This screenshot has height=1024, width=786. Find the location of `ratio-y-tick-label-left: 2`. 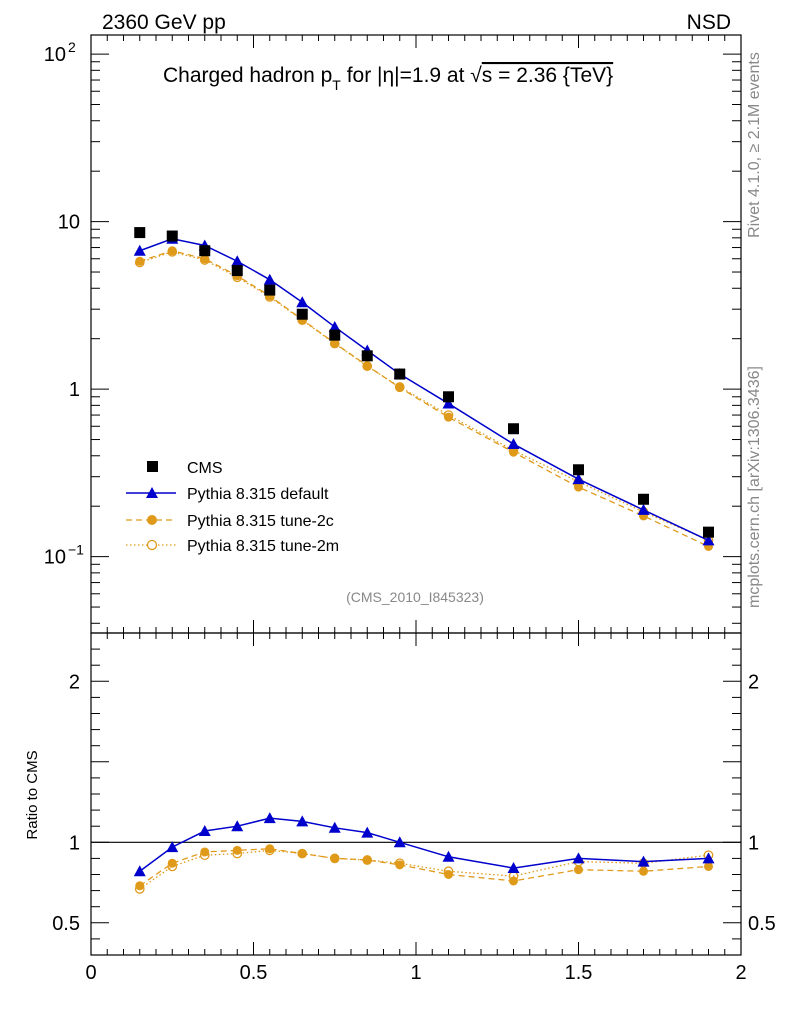

ratio-y-tick-label-left: 2 is located at coordinates (74, 682).